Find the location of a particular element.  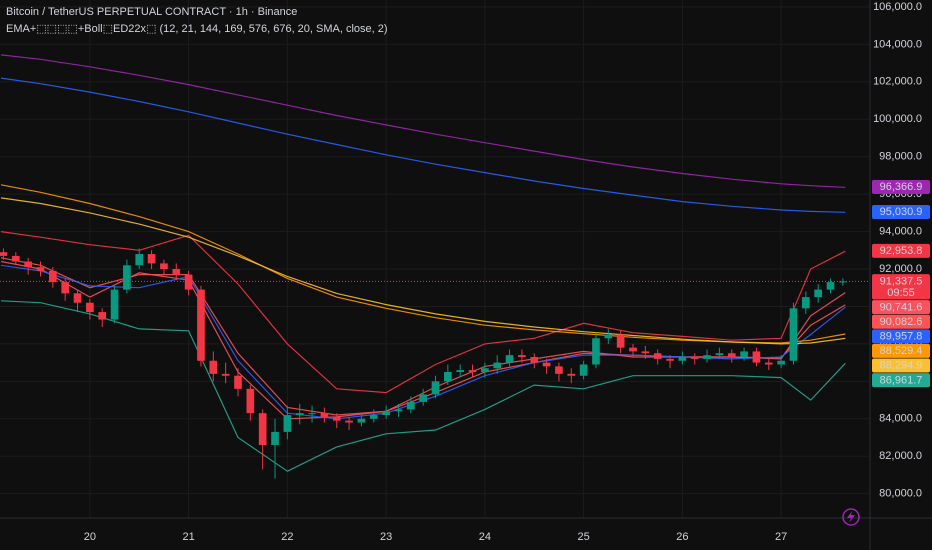

y-tick-label: 100,000.0 is located at coordinates (897, 119).